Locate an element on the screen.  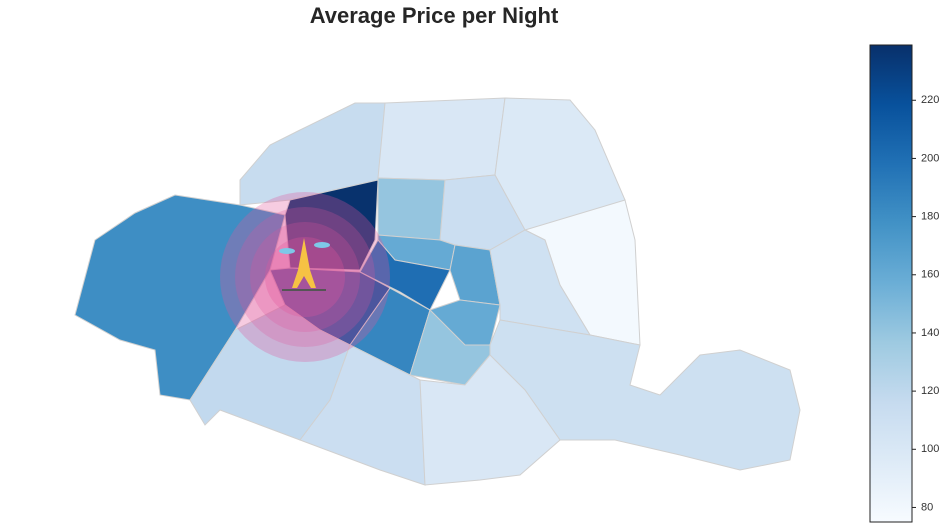
eiffel-marker is located at coordinates (305, 277).